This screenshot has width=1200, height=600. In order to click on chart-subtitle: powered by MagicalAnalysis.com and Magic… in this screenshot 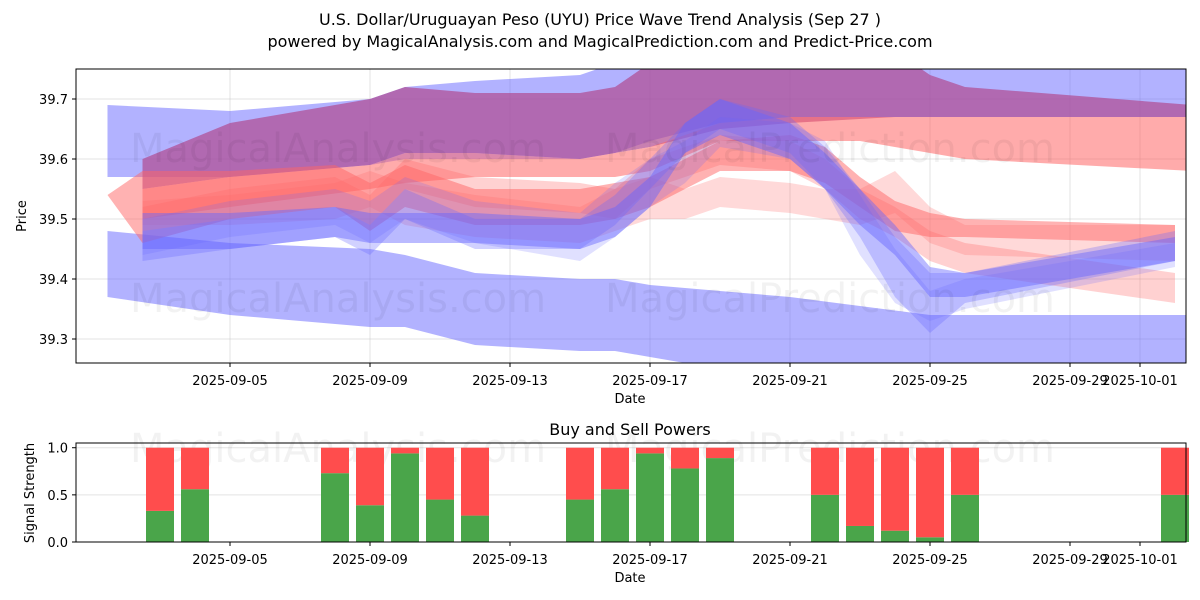, I will do `click(600, 41)`.